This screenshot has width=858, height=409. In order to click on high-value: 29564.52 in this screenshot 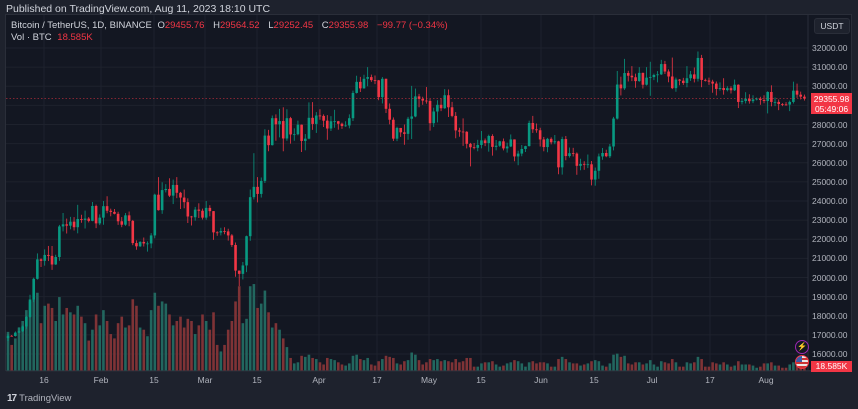, I will do `click(239, 25)`.